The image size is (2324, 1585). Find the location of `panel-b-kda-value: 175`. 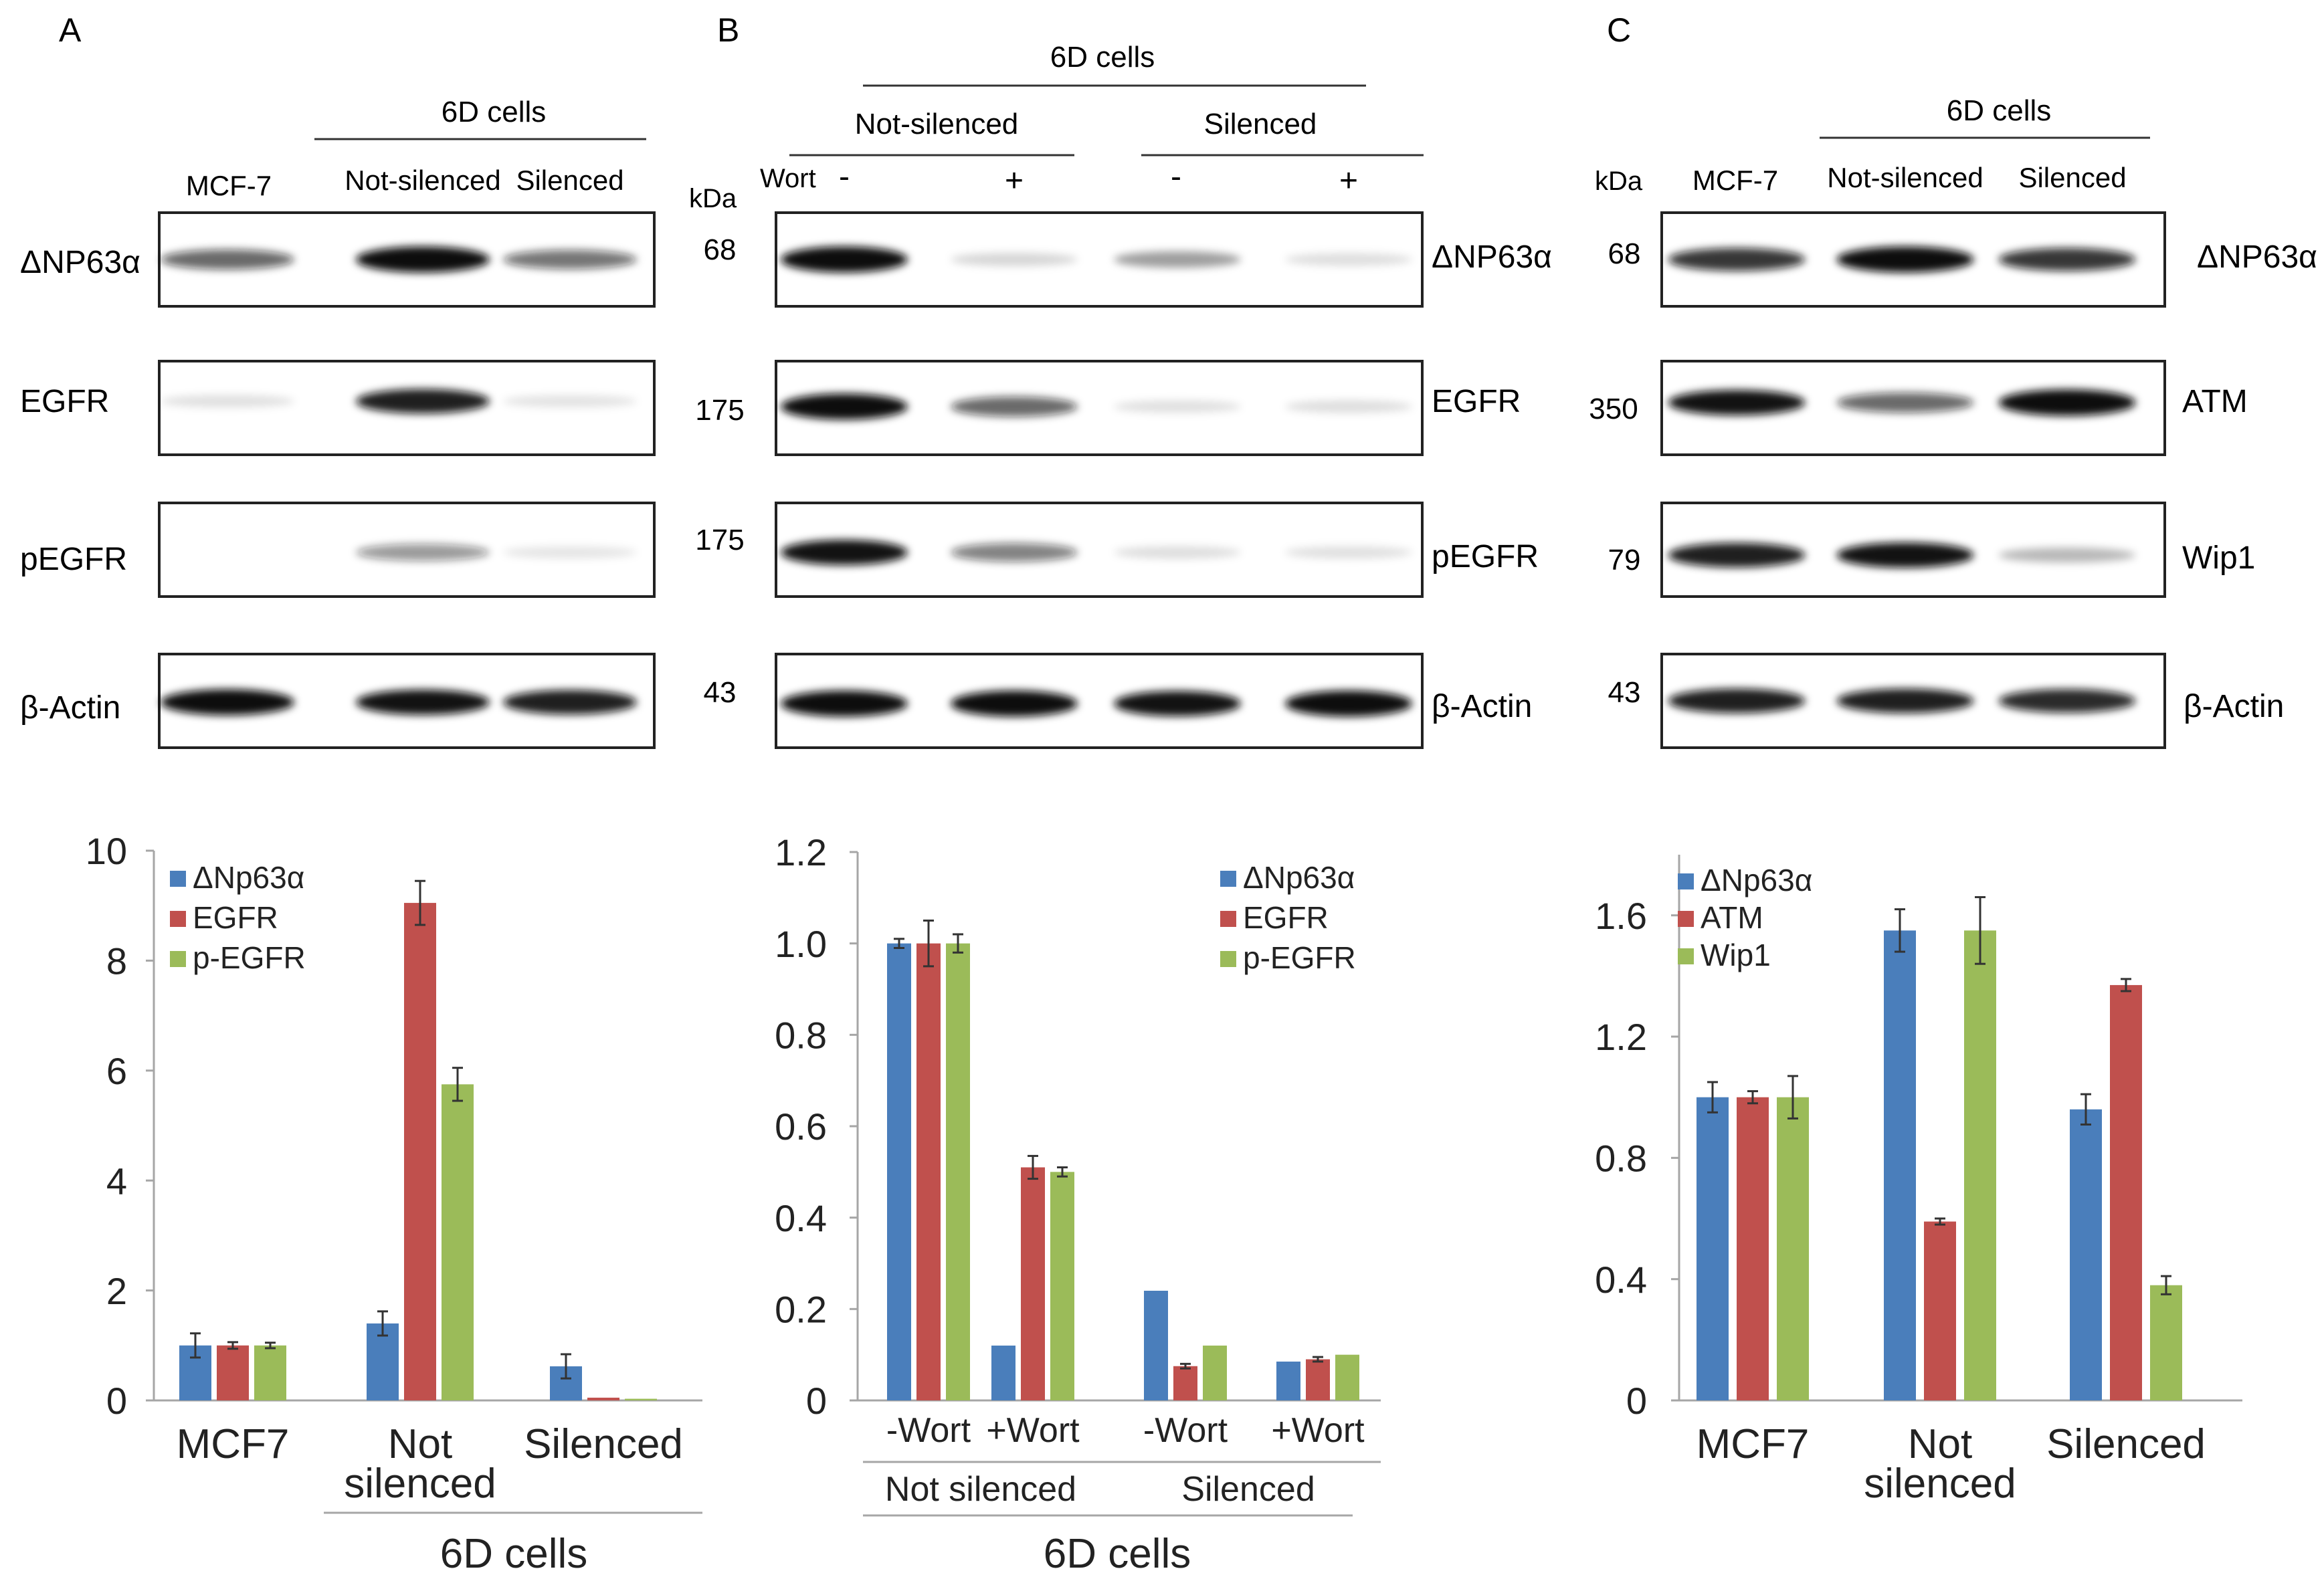

panel-b-kda-value: 175 is located at coordinates (719, 410).